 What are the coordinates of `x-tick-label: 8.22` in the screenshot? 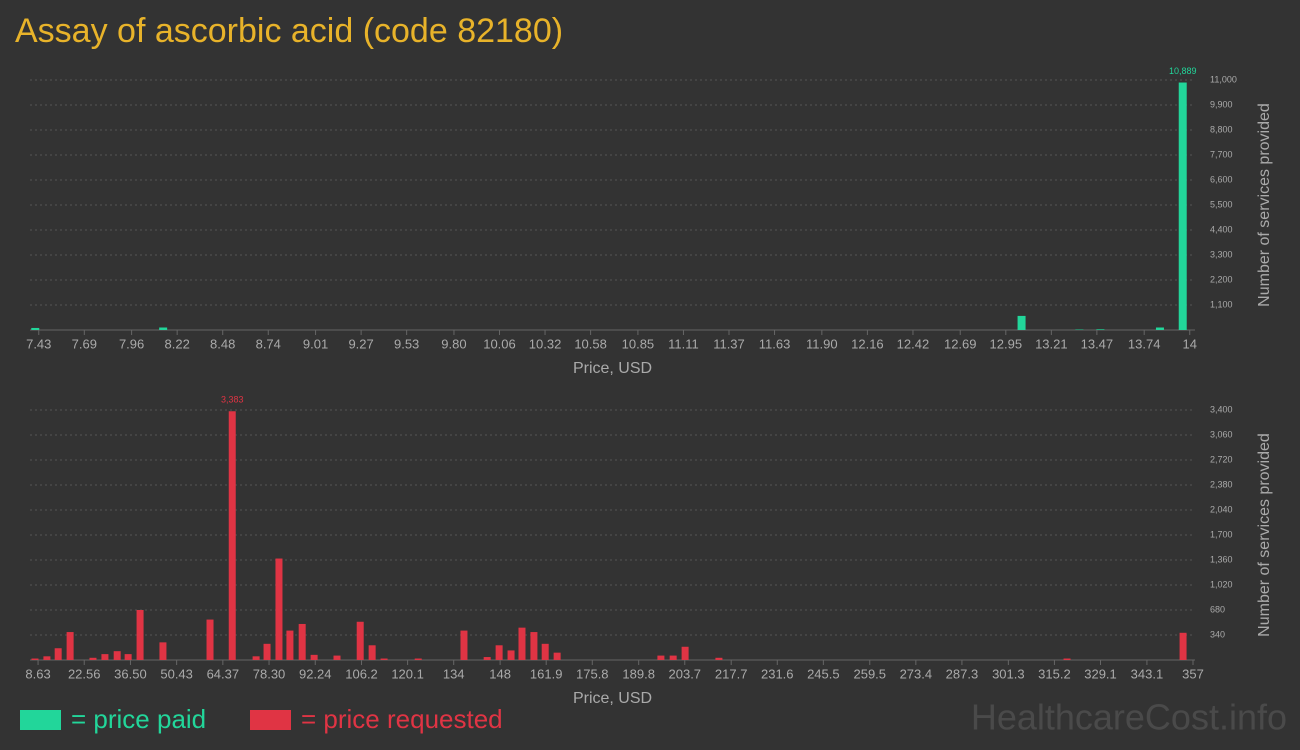 It's located at (177, 343).